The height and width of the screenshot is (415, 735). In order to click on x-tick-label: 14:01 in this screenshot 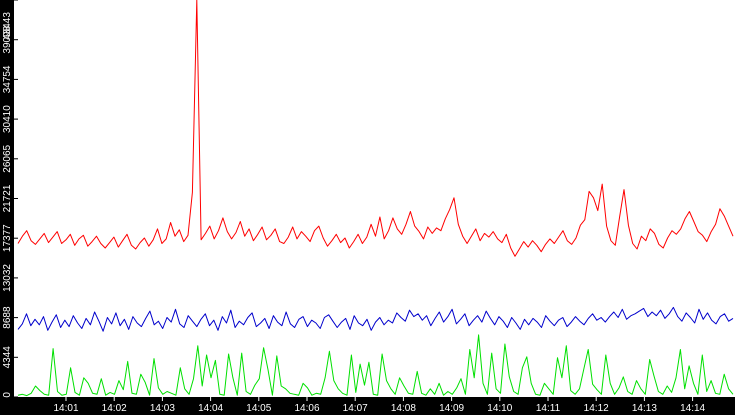, I will do `click(65, 408)`.